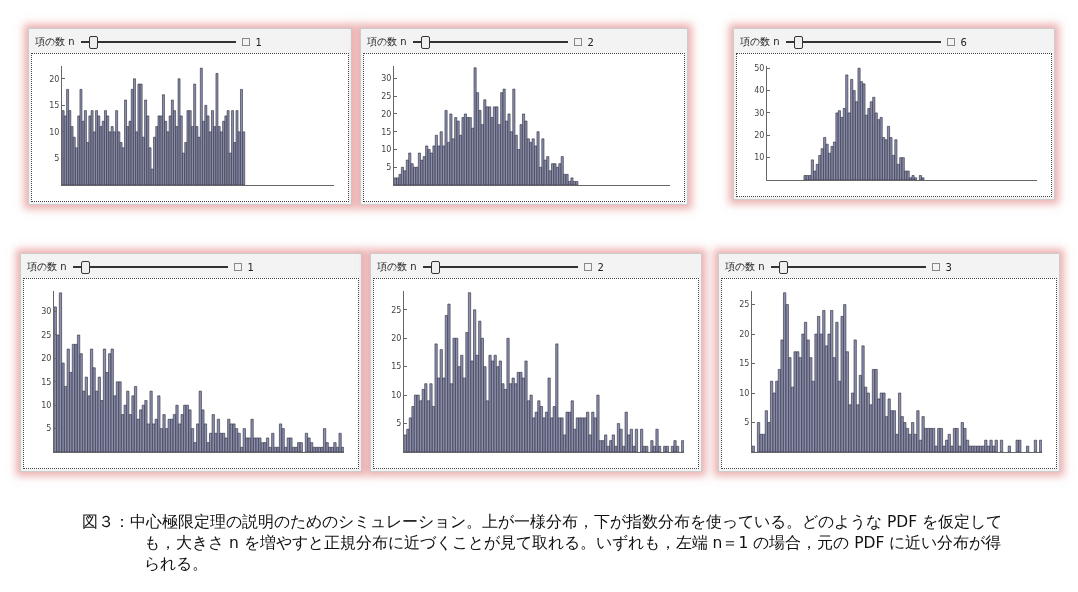 The width and height of the screenshot is (1078, 592). Describe the element at coordinates (948, 267) in the screenshot. I see `text: 3` at that location.